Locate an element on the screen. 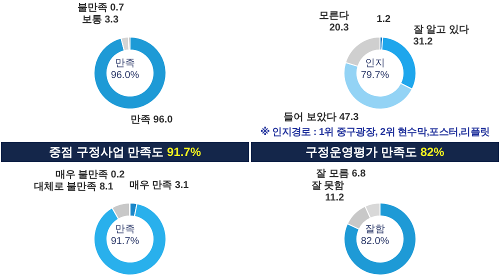 The image size is (500, 280). slice-label: 만족 is located at coordinates (125, 63).